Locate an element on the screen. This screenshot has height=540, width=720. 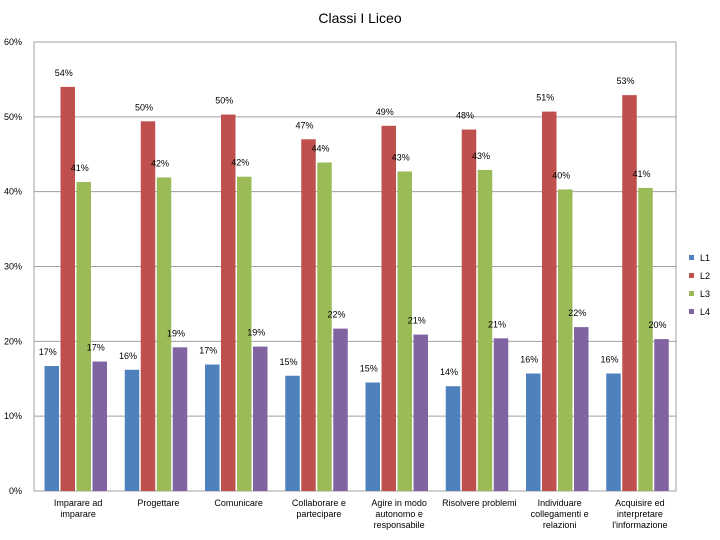
category-label: Agire in modo autonomo e responsabile is located at coordinates (399, 514).